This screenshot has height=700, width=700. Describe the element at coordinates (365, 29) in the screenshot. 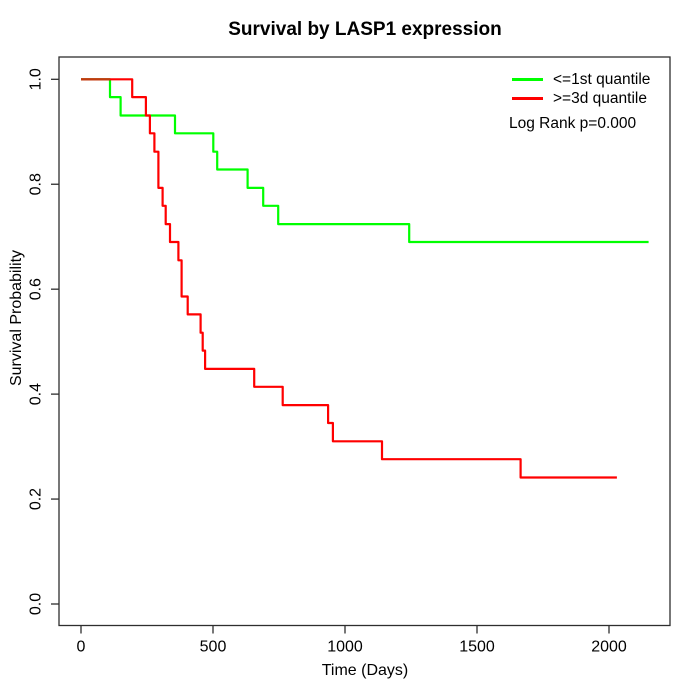

I see `chart-title: Survival by LASP1 expression` at that location.